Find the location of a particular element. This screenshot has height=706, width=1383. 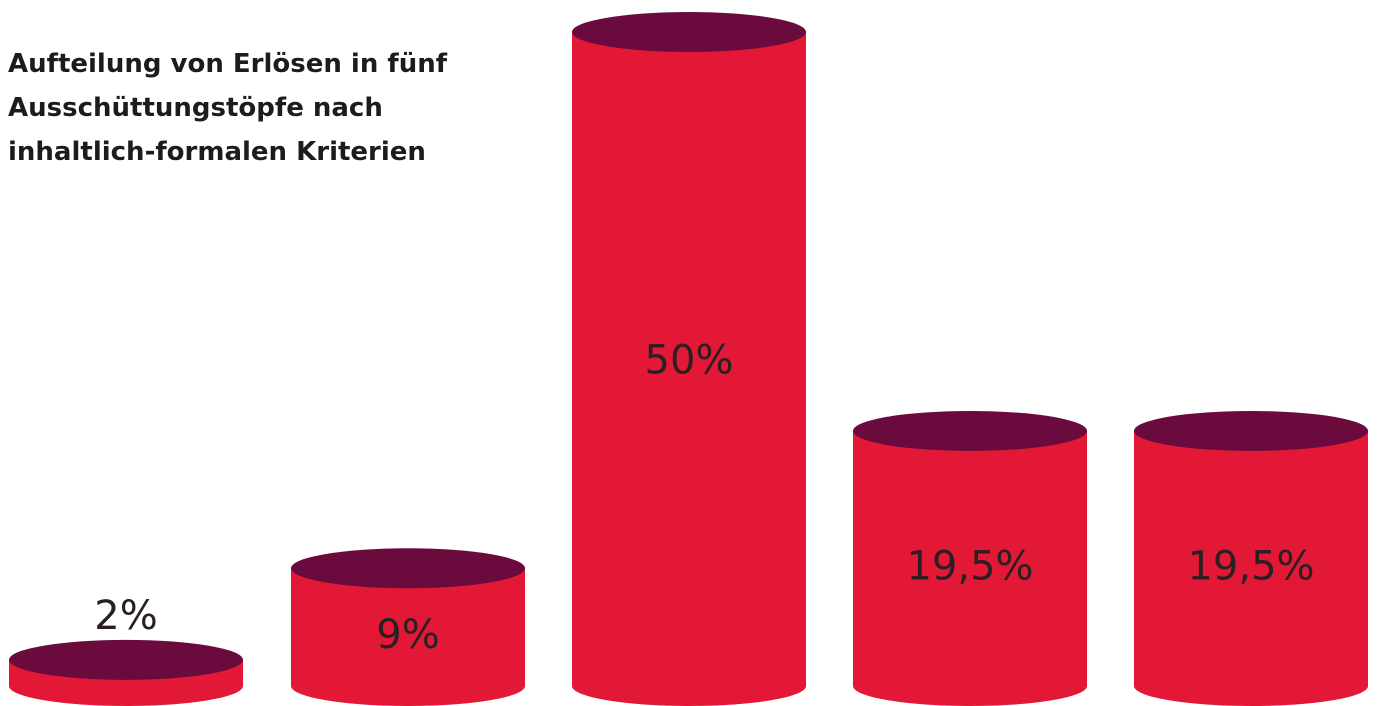

cylinder-bar: 9% is located at coordinates (408, 627).